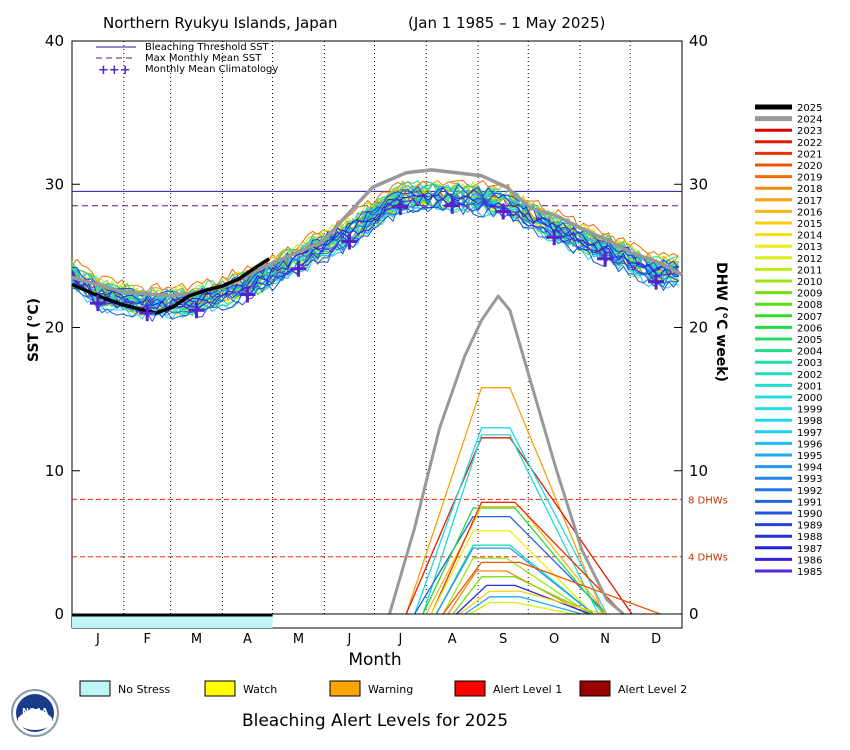  What do you see at coordinates (809, 131) in the screenshot?
I see `year-legend-label: 2023` at bounding box center [809, 131].